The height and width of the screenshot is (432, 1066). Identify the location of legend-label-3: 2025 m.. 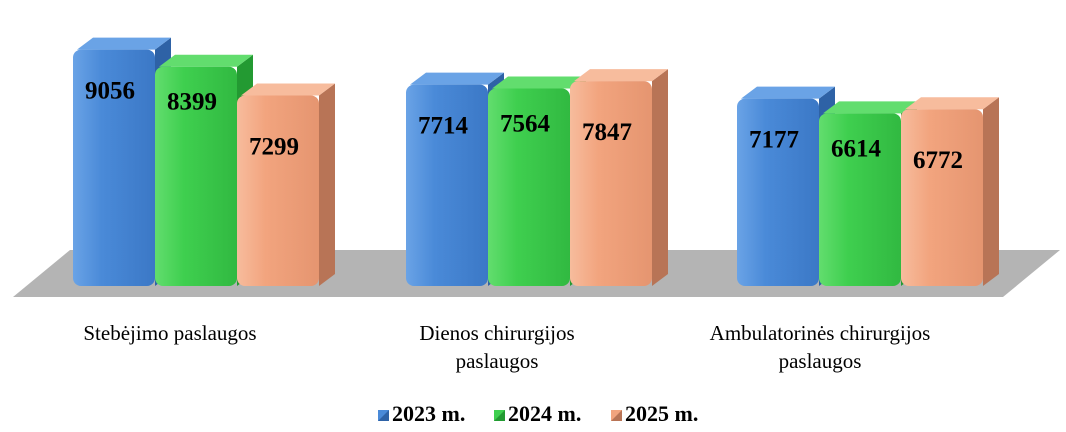
(661, 413).